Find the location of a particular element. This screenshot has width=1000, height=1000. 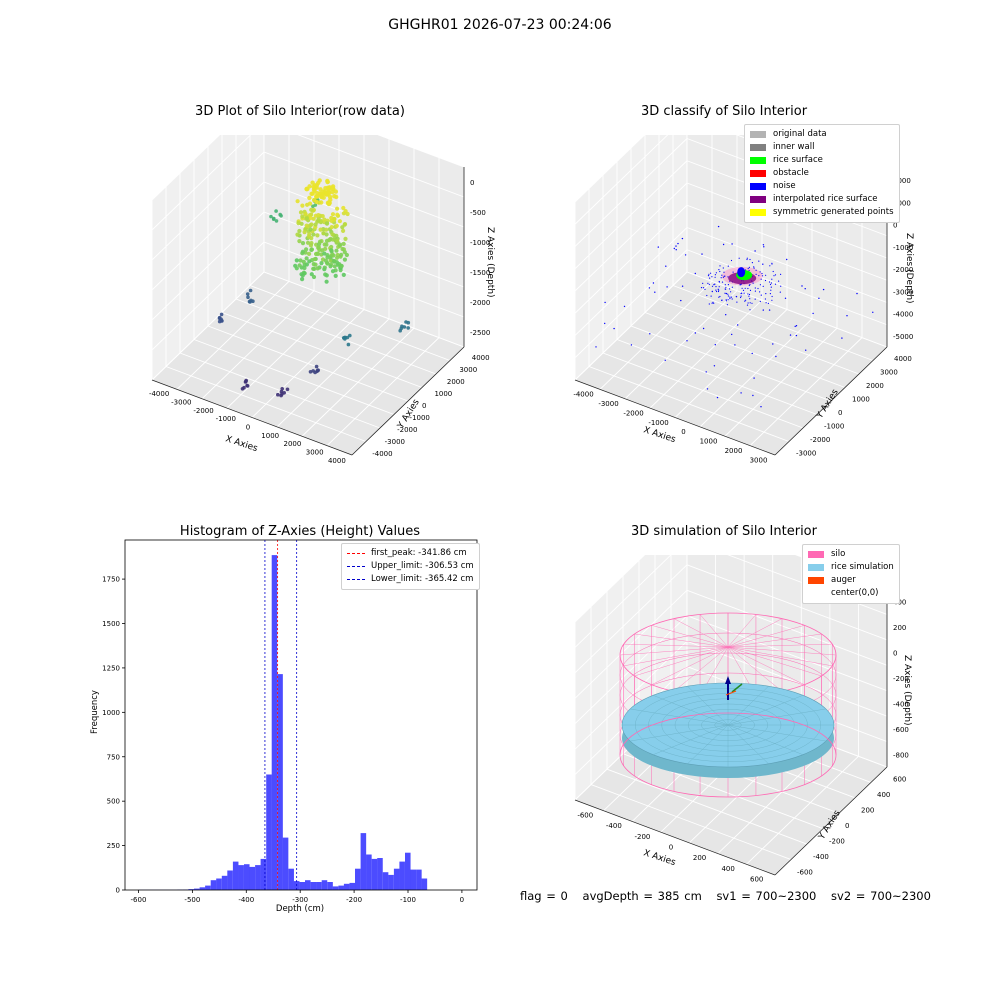

legend-label: center(0,0) is located at coordinates (855, 593).